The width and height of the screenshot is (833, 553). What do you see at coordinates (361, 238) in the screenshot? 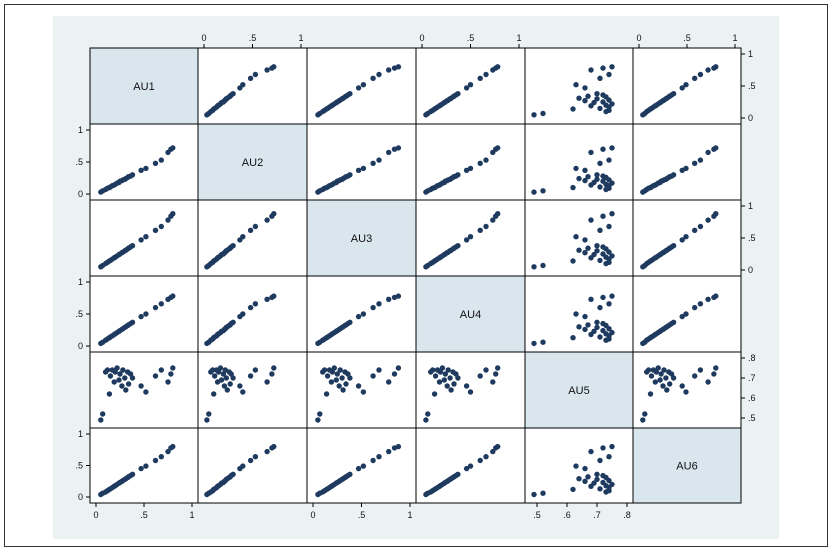
I see `diagonal-cell-au3` at bounding box center [361, 238].